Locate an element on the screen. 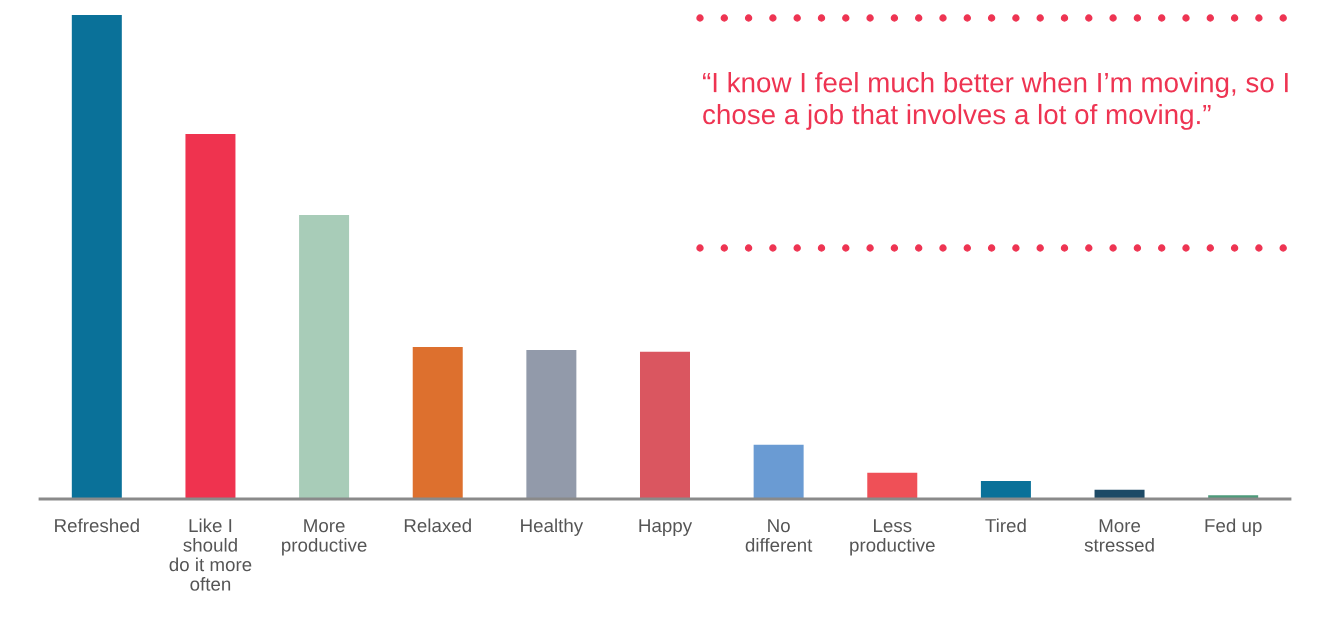  x-tick-label: More productive is located at coordinates (324, 537).